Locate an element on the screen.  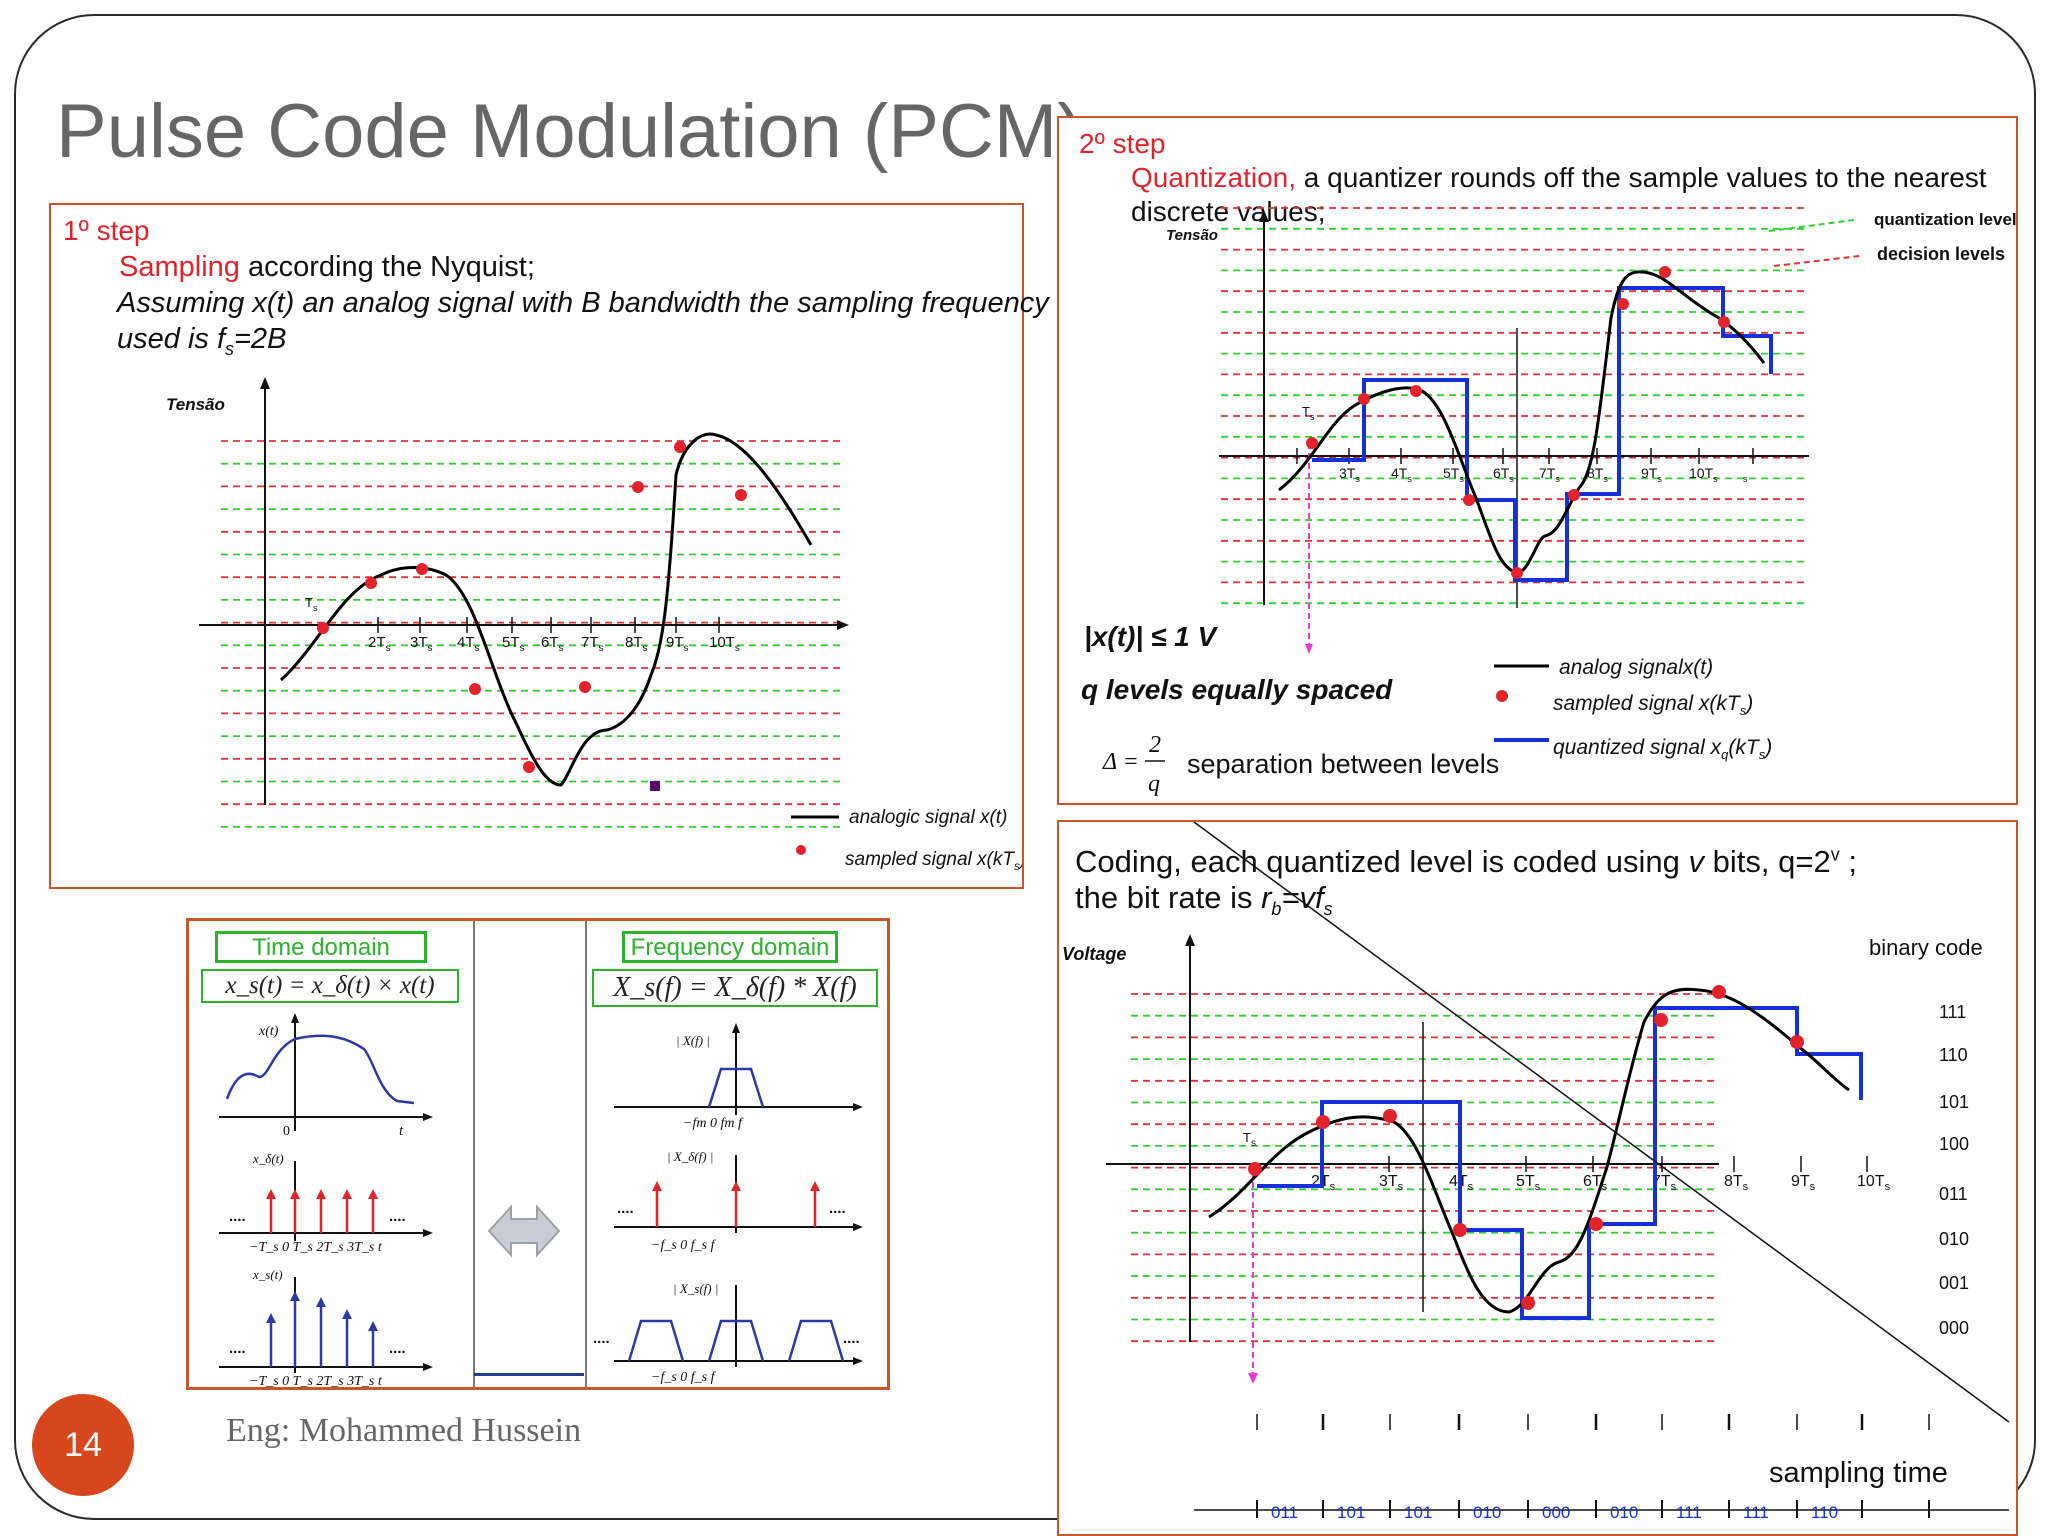
coding-line2-pre: the bit rate is is located at coordinates (1168, 897).